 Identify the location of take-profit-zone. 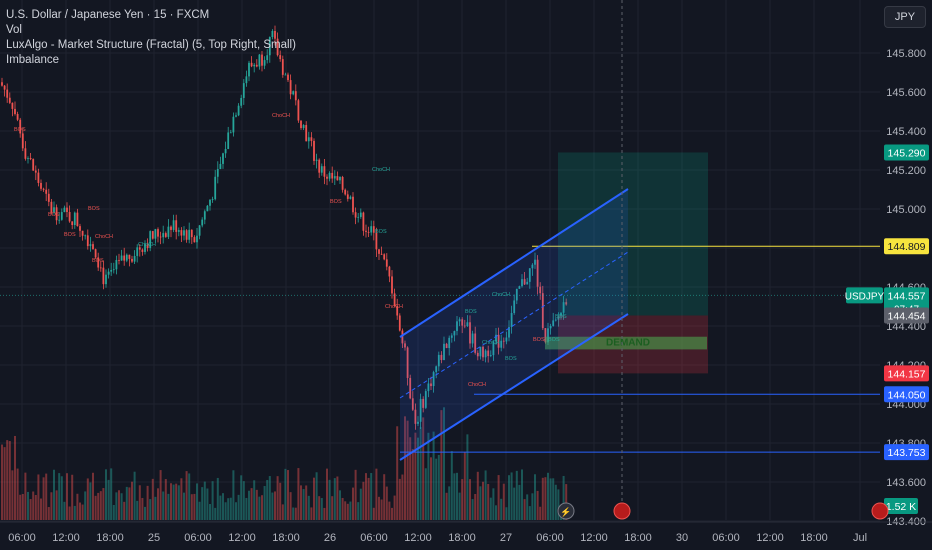
(633, 234).